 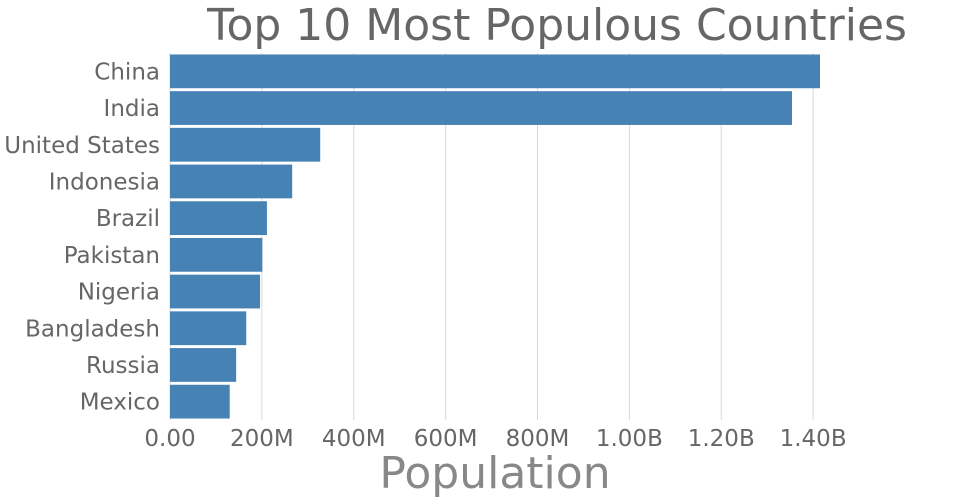 What do you see at coordinates (231, 181) in the screenshot?
I see `bar-indonesia` at bounding box center [231, 181].